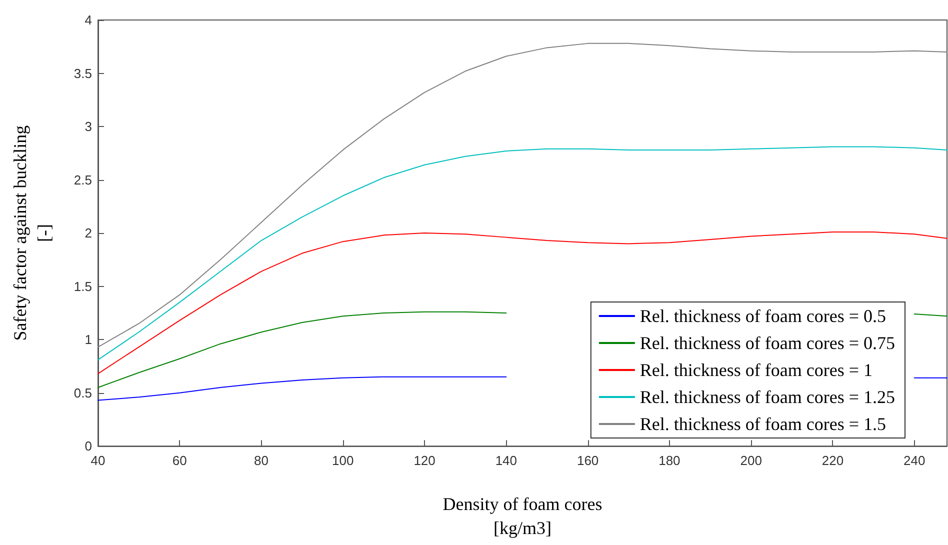 The width and height of the screenshot is (948, 545). I want to click on legend-label: Rel. thickness of foam cores = 1.5, so click(763, 424).